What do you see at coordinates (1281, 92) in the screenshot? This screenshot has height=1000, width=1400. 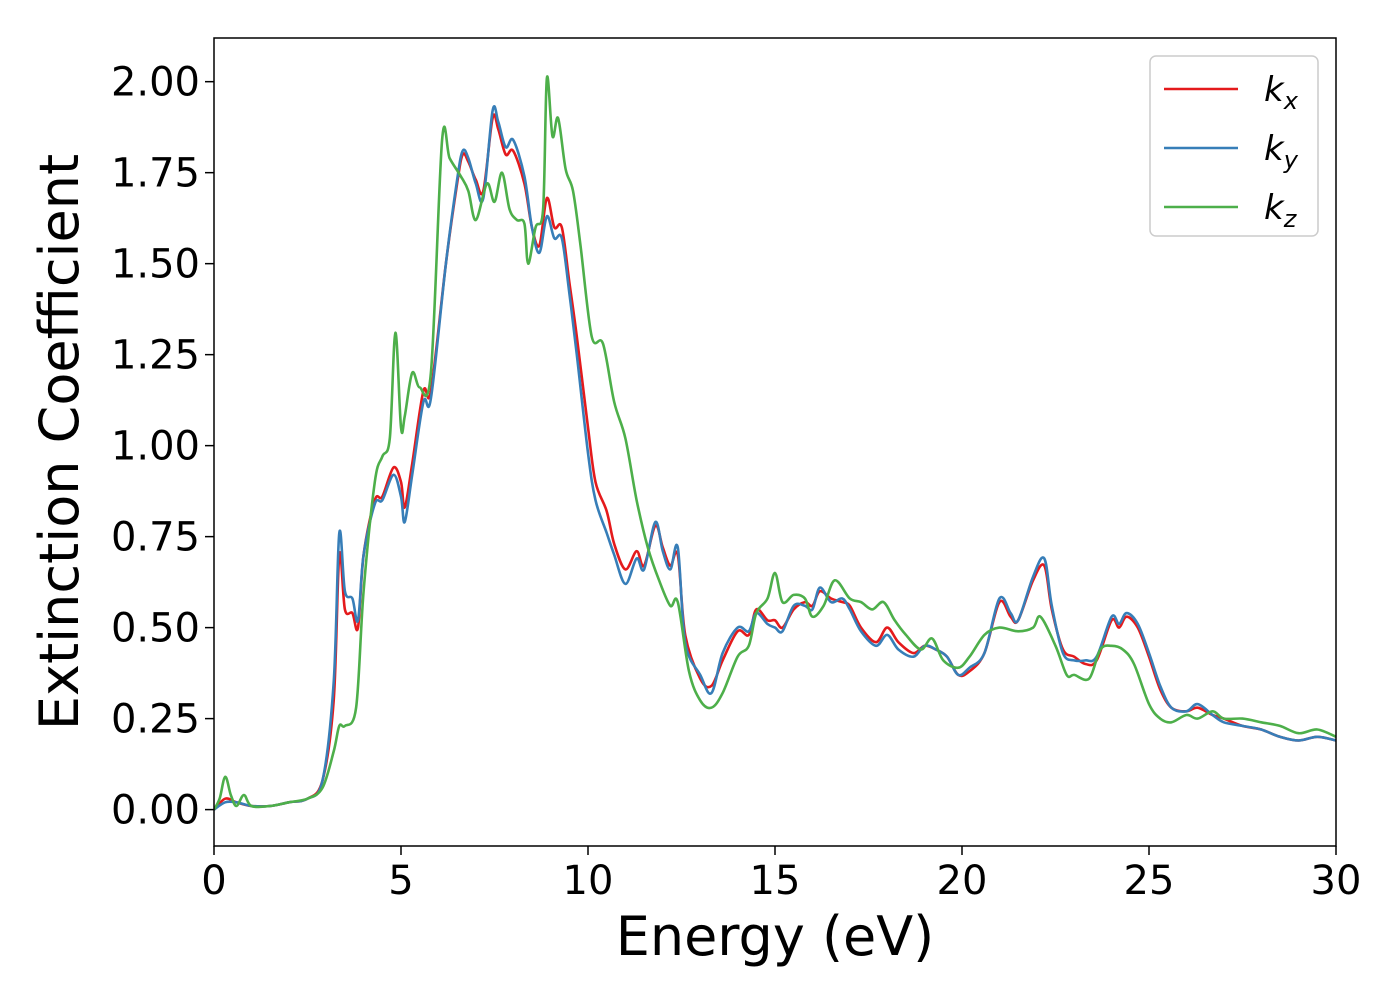 I see `legend-label-kx: kx` at bounding box center [1281, 92].